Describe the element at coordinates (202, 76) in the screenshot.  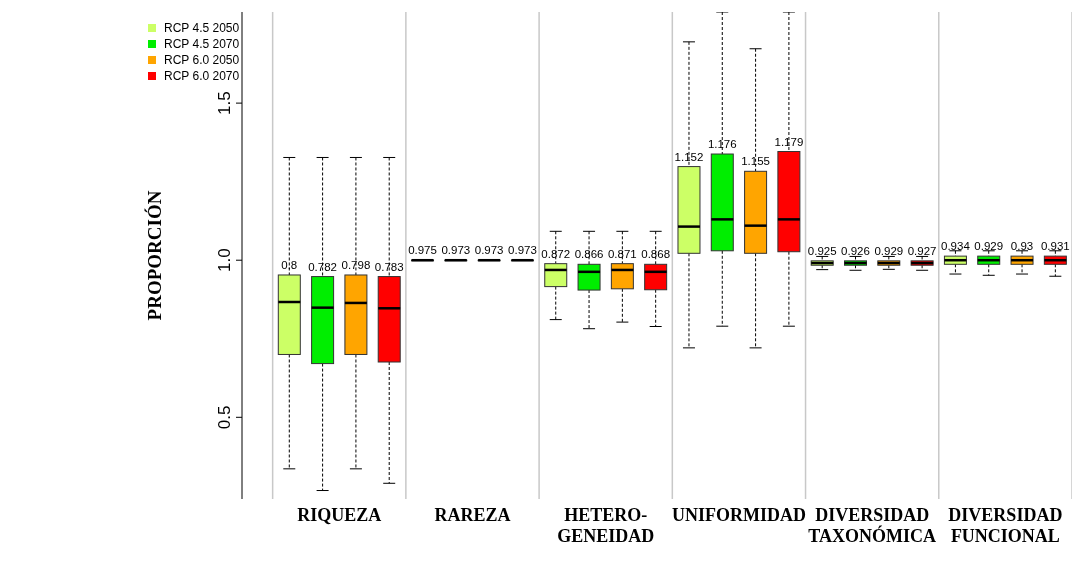
I see `legend-label: RCP 6.0 2070` at that location.